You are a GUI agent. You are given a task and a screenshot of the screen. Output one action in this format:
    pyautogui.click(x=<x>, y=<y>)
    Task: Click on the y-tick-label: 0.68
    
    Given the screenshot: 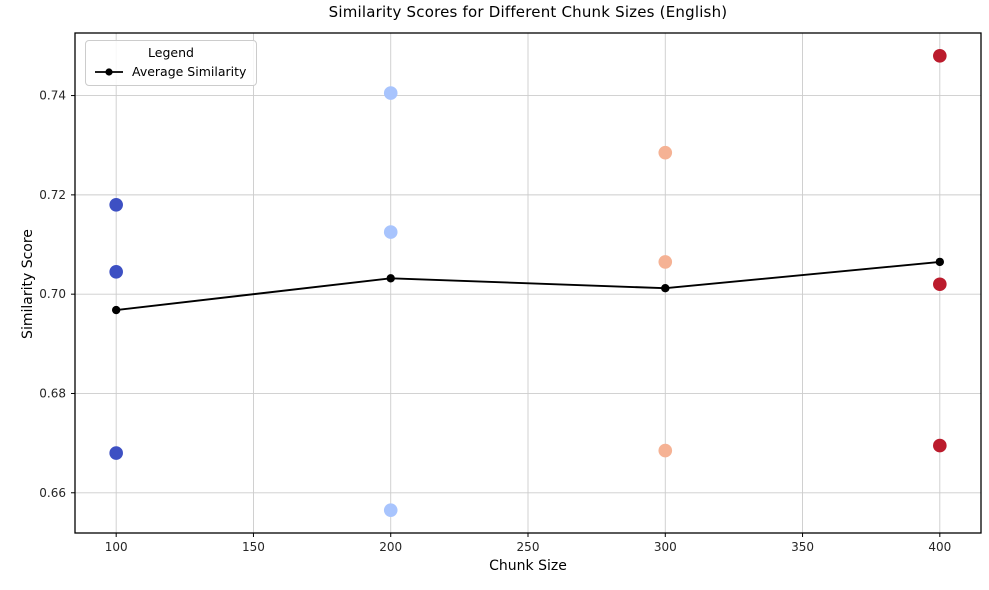 What is the action you would take?
    pyautogui.click(x=52, y=393)
    